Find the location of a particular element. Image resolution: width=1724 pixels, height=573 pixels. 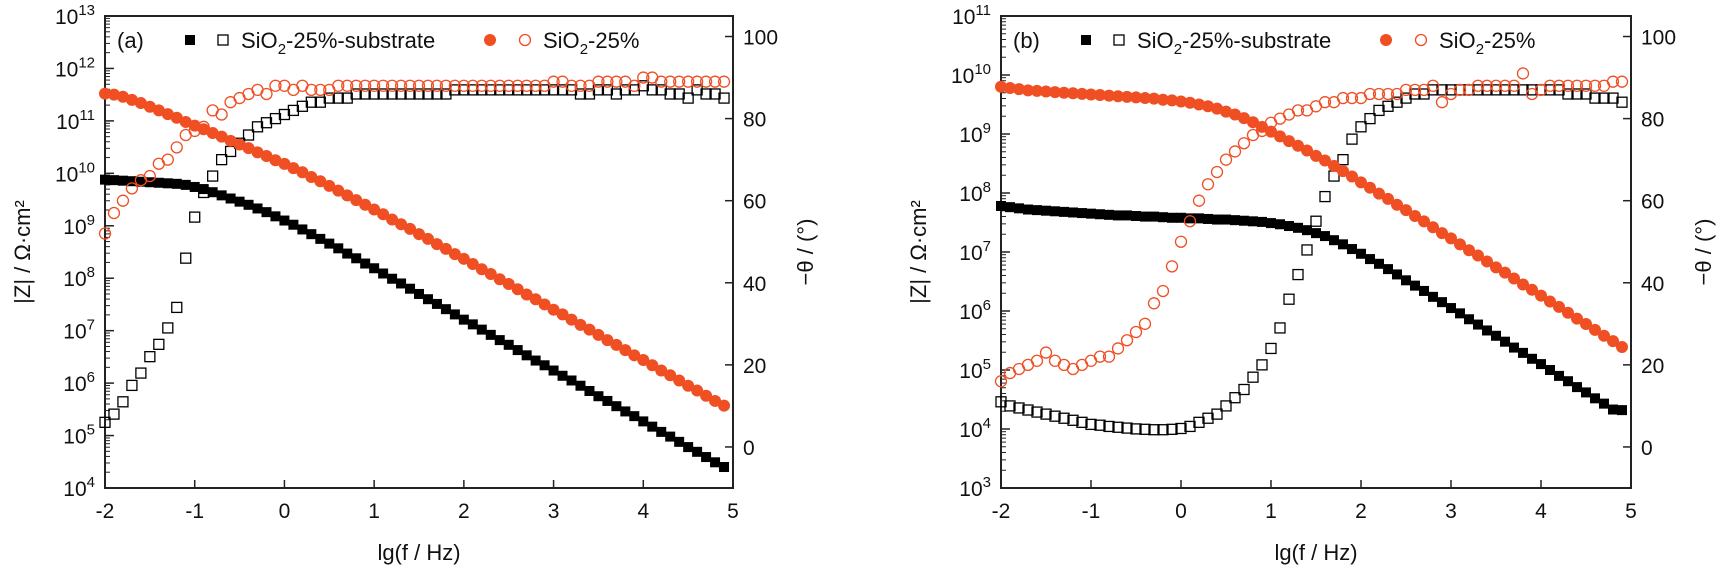

y-left-tick-label: 10⁹ is located at coordinates (975, 133).